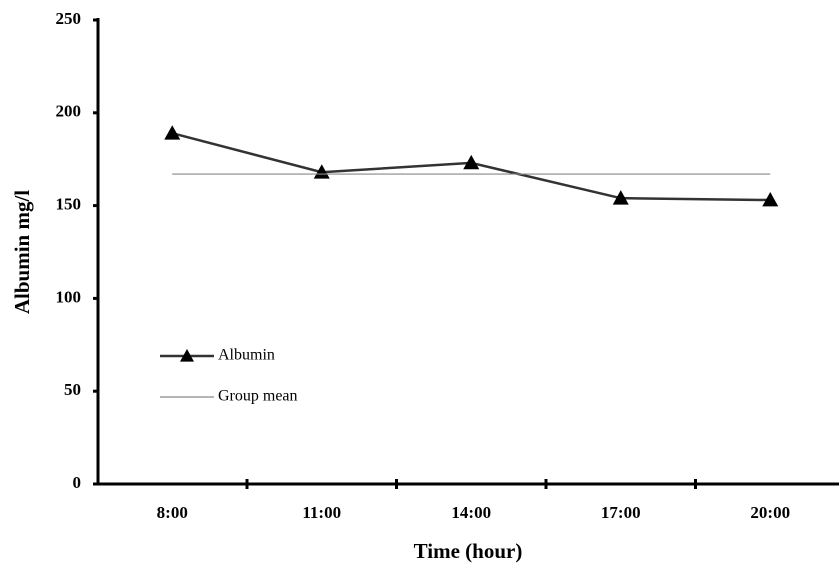 The image size is (839, 574). Describe the element at coordinates (187, 355) in the screenshot. I see `legend-marker` at that location.